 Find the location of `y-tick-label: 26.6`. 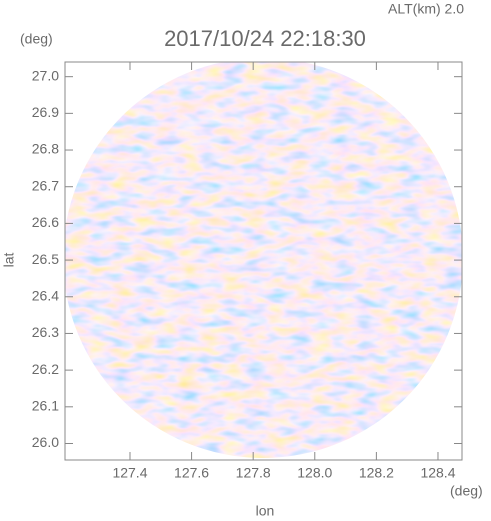

y-tick-label: 26.6 is located at coordinates (45, 222).